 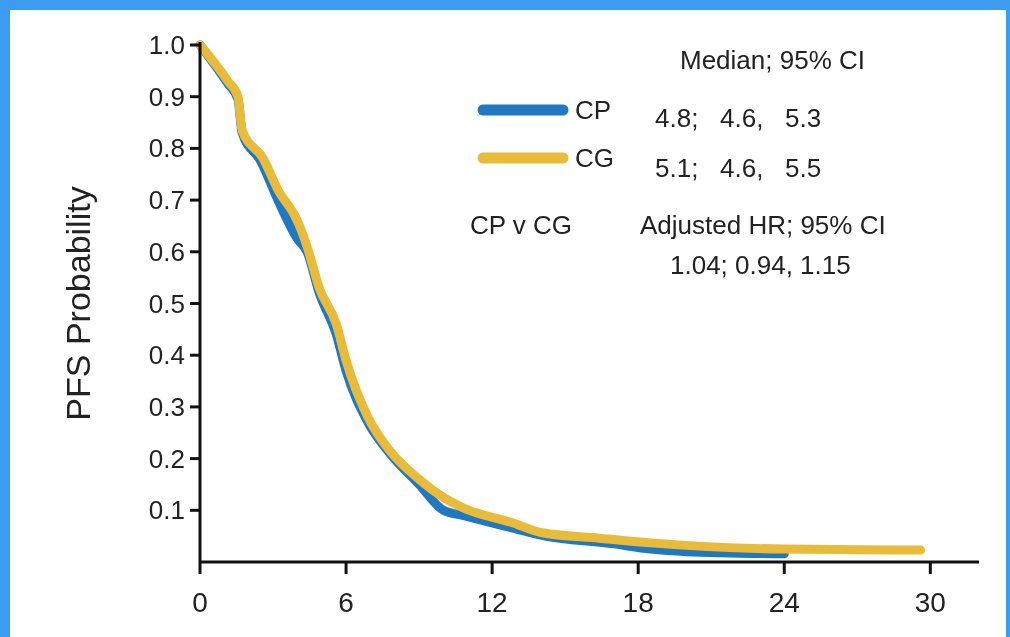 I want to click on annotation: CP v CG, so click(x=521, y=225).